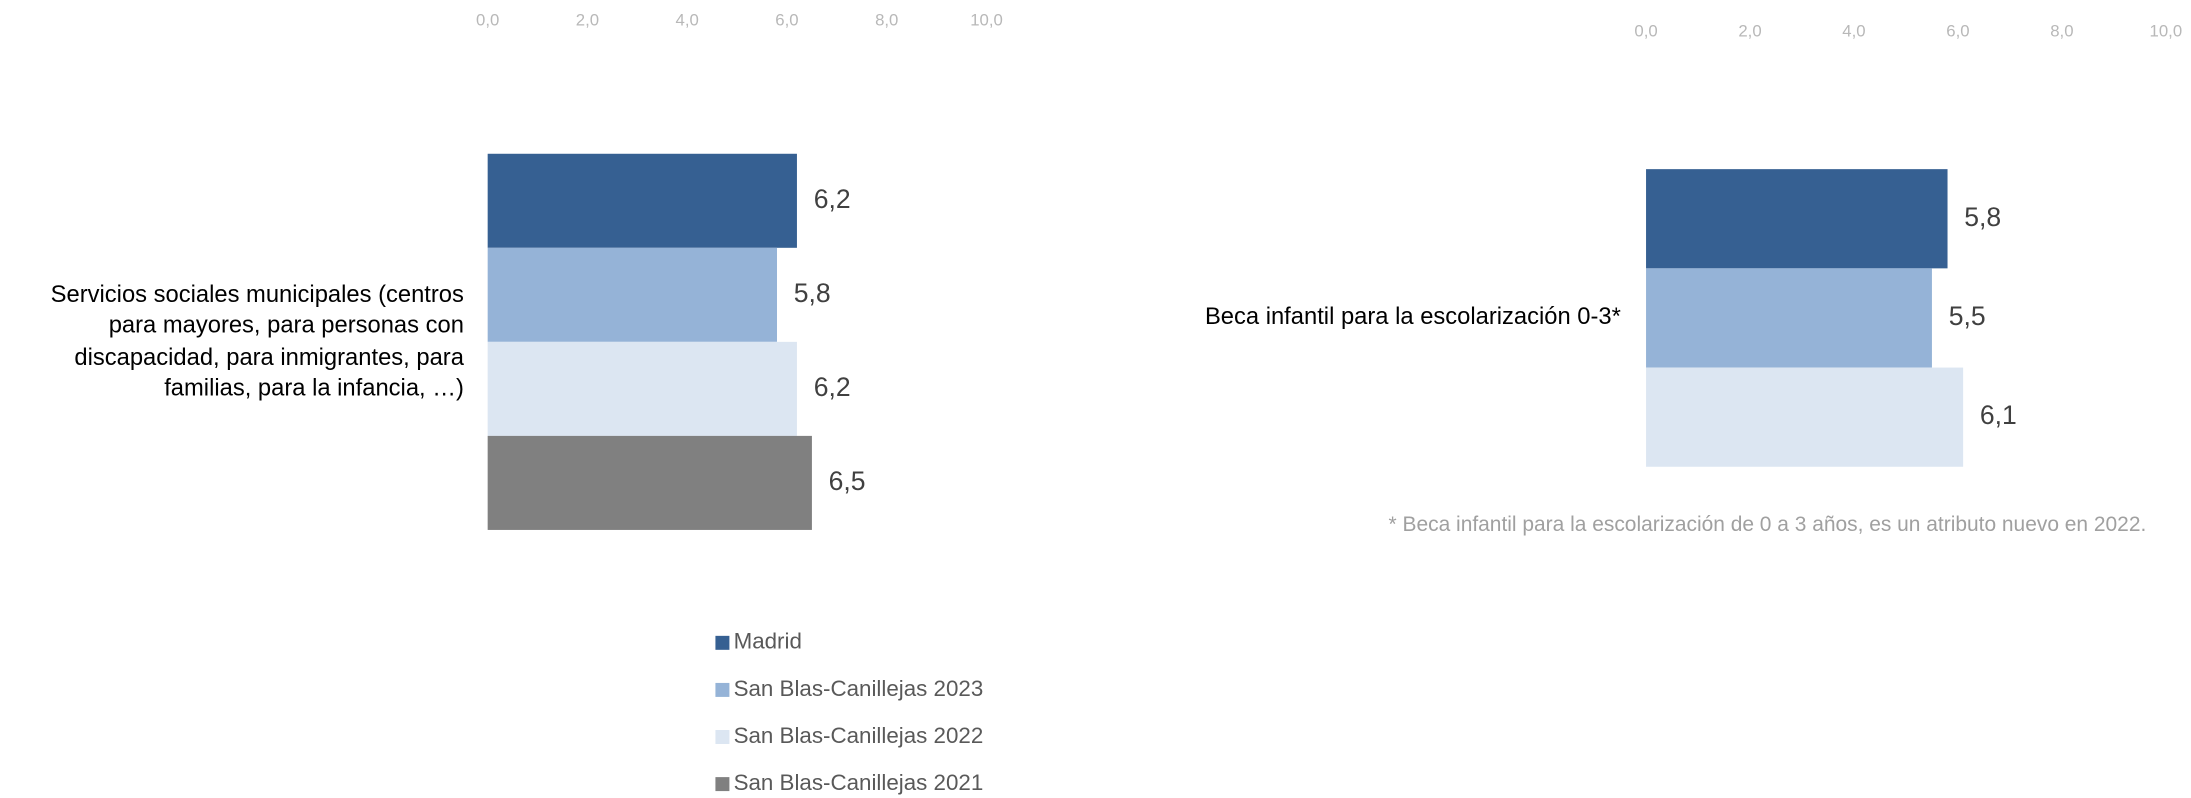 The image size is (2191, 798). What do you see at coordinates (1967, 316) in the screenshot?
I see `value-label: 5,5` at bounding box center [1967, 316].